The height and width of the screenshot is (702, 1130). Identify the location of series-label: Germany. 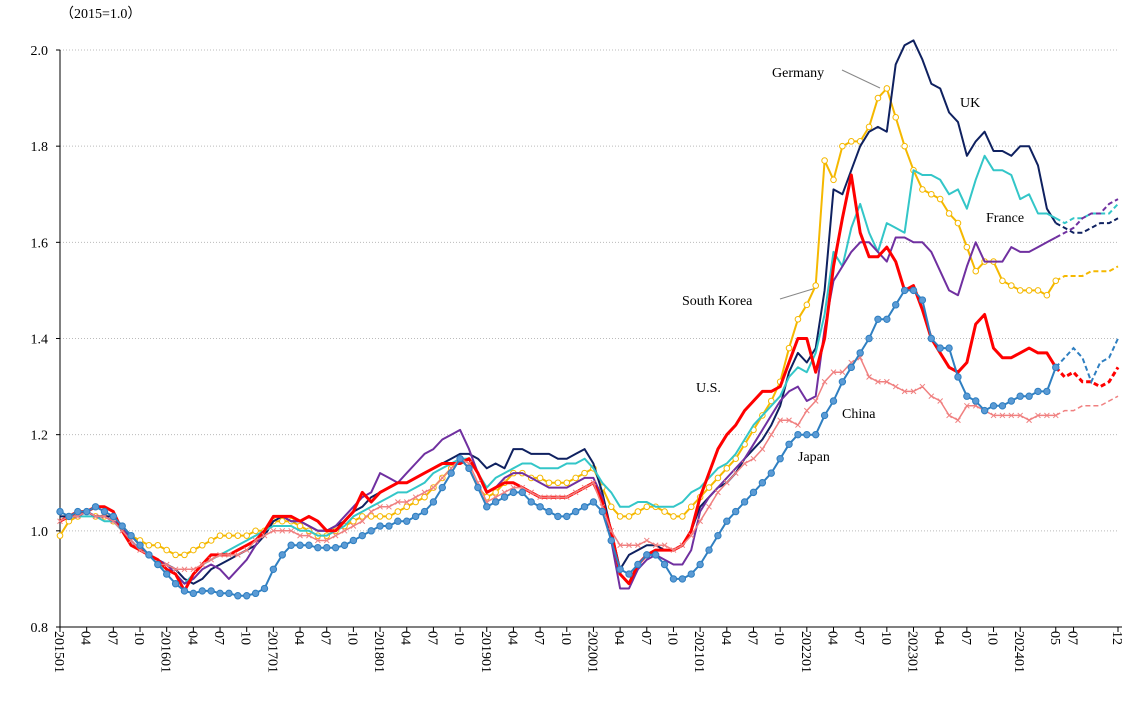
(798, 73).